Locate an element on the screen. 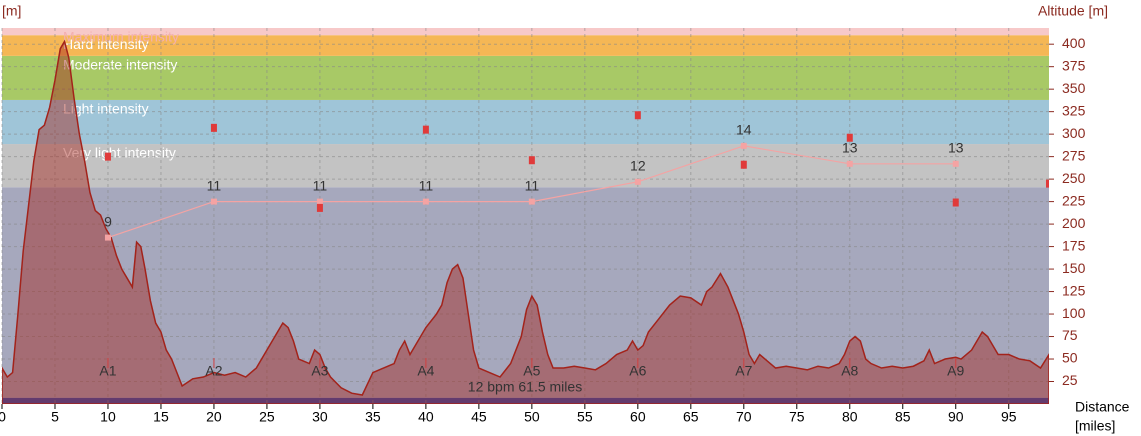 This screenshot has width=1141, height=436. hr-label: 12 is located at coordinates (638, 166).